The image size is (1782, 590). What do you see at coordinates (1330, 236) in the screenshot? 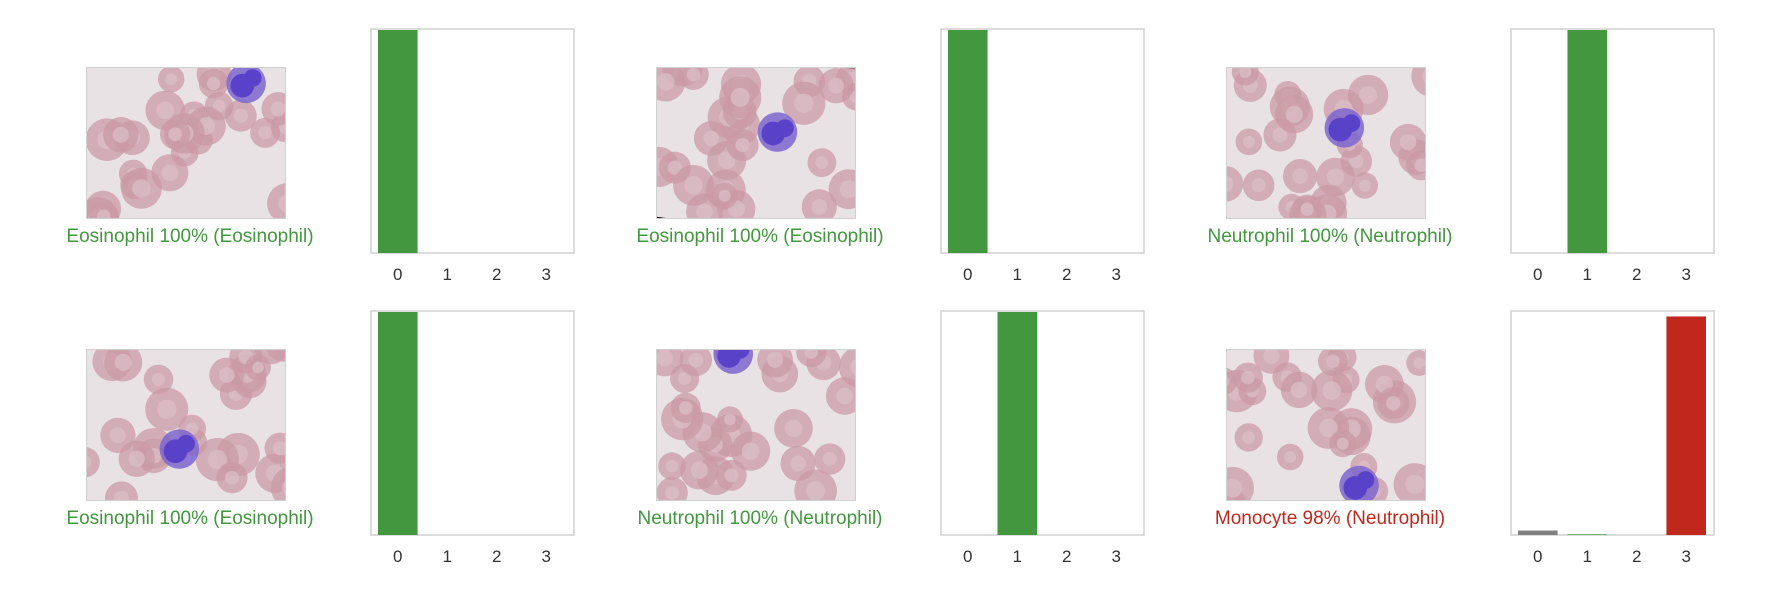
I see `prediction-caption: Neutrophil 100% (Neutrophil)` at bounding box center [1330, 236].